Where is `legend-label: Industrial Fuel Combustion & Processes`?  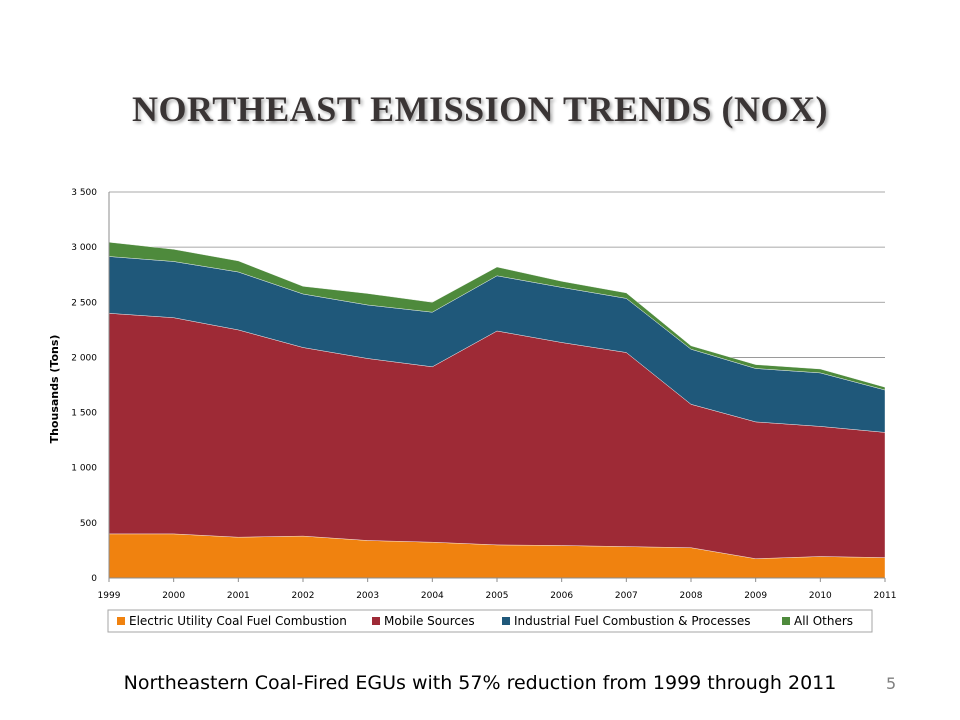 legend-label: Industrial Fuel Combustion & Processes is located at coordinates (632, 621).